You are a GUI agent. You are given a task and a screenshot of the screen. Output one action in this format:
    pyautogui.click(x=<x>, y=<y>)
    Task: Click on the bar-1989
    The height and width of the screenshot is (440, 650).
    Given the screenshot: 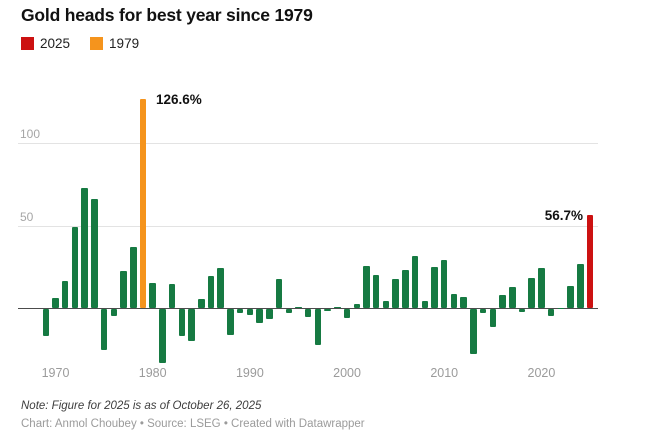 What is the action you would take?
    pyautogui.click(x=240, y=311)
    